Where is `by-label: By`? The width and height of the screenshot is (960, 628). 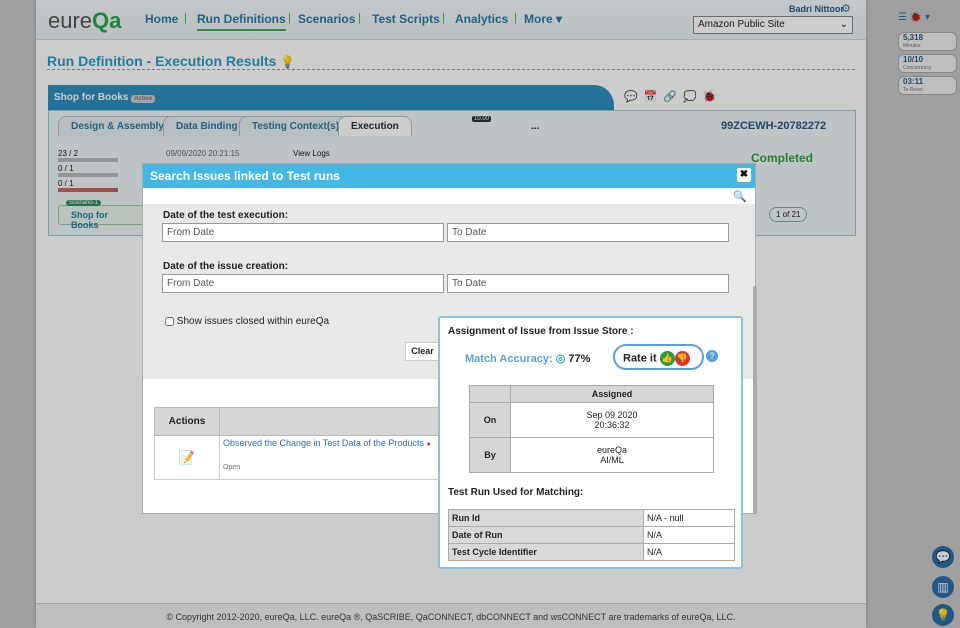 by-label: By is located at coordinates (490, 455).